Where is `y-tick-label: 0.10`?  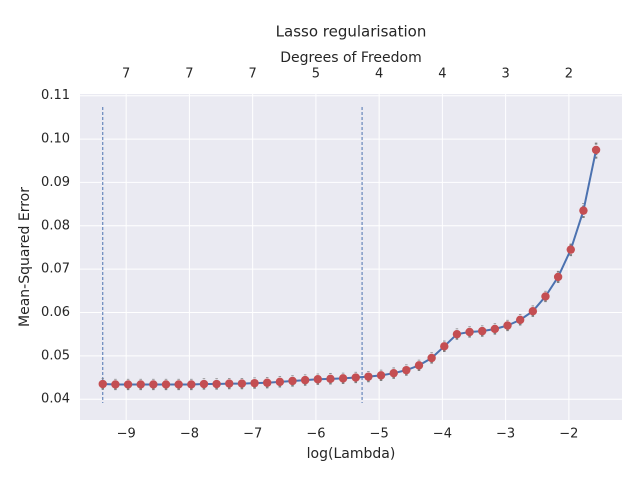
y-tick-label: 0.10 is located at coordinates (55, 139).